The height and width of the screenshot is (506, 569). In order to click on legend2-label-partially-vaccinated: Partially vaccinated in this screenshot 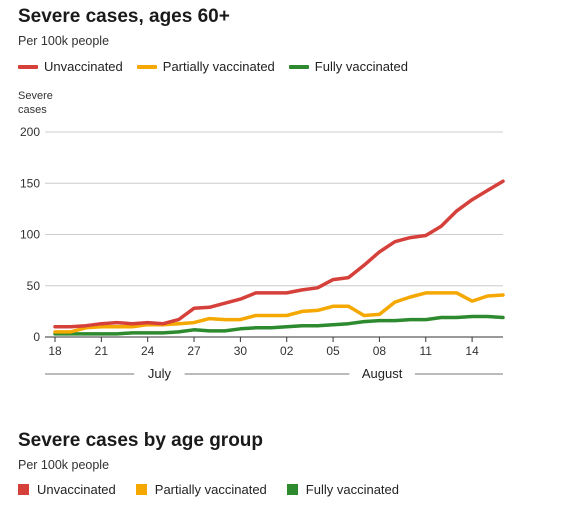, I will do `click(210, 489)`.